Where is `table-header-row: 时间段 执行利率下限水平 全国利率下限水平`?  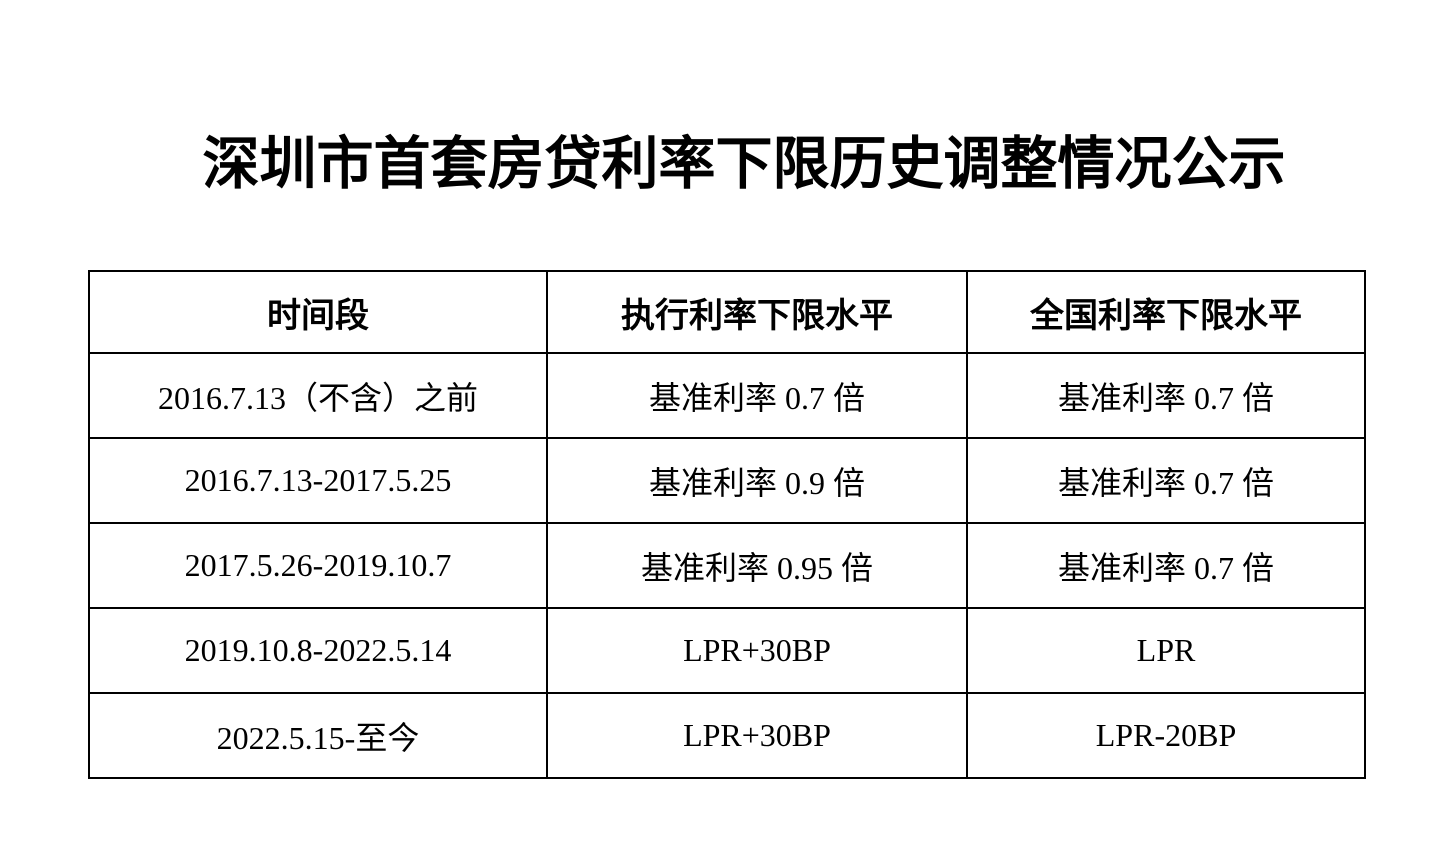
table-header-row: 时间段 执行利率下限水平 全国利率下限水平 is located at coordinates (727, 312).